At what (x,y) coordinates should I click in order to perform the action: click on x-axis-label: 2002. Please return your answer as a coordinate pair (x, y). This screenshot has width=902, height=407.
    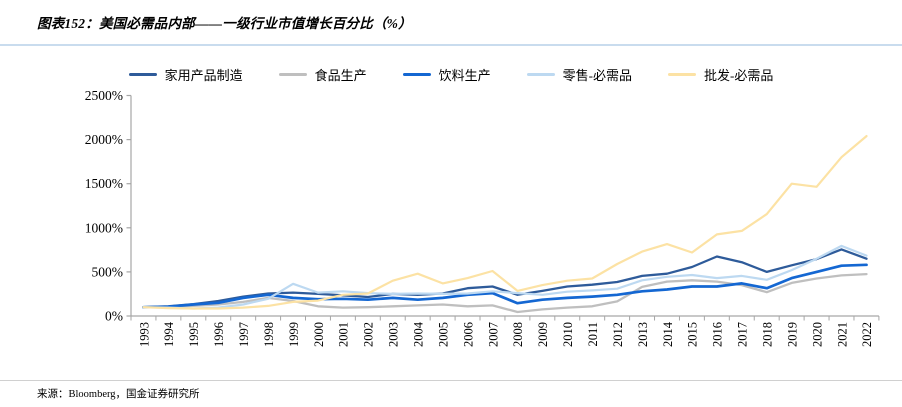
    Looking at the image, I should click on (369, 334).